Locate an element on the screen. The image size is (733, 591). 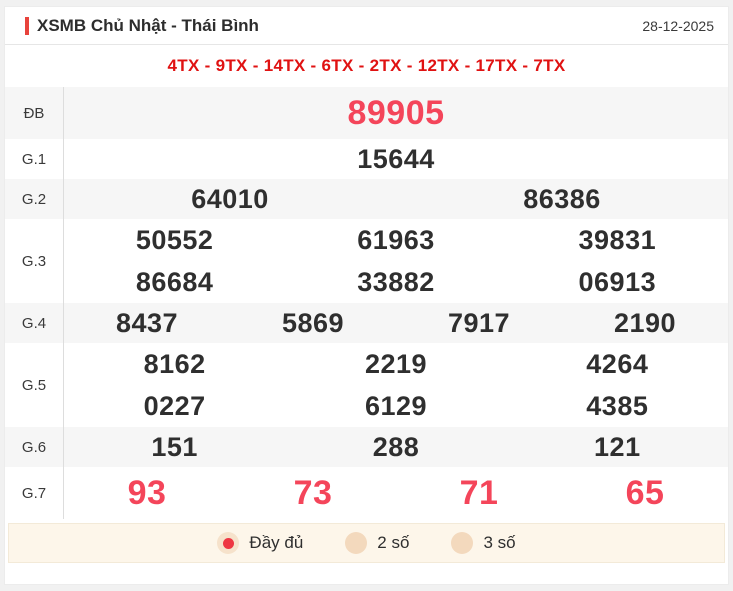
prize-line: 15644 is located at coordinates (396, 159).